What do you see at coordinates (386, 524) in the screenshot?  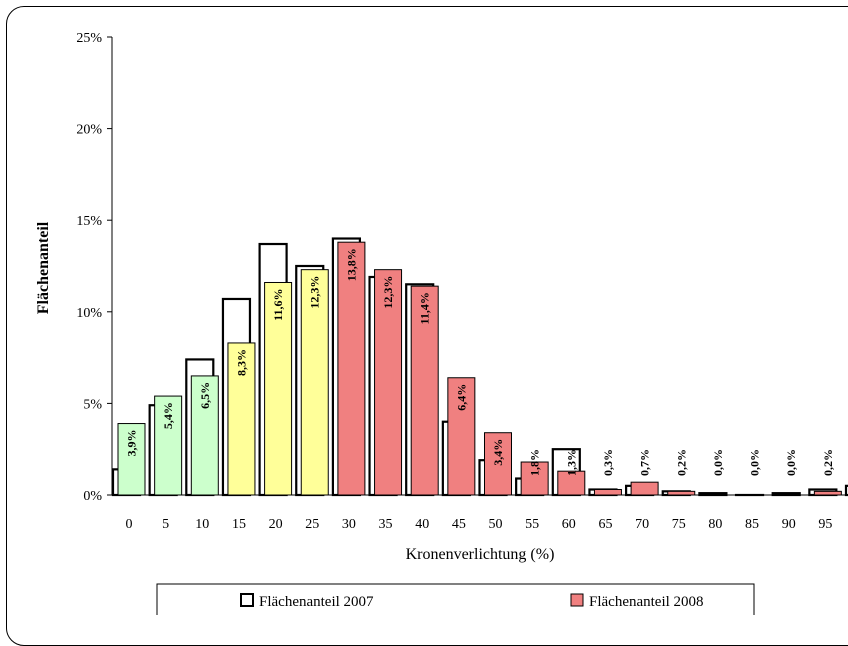 I see `x-tick-label: 35` at bounding box center [386, 524].